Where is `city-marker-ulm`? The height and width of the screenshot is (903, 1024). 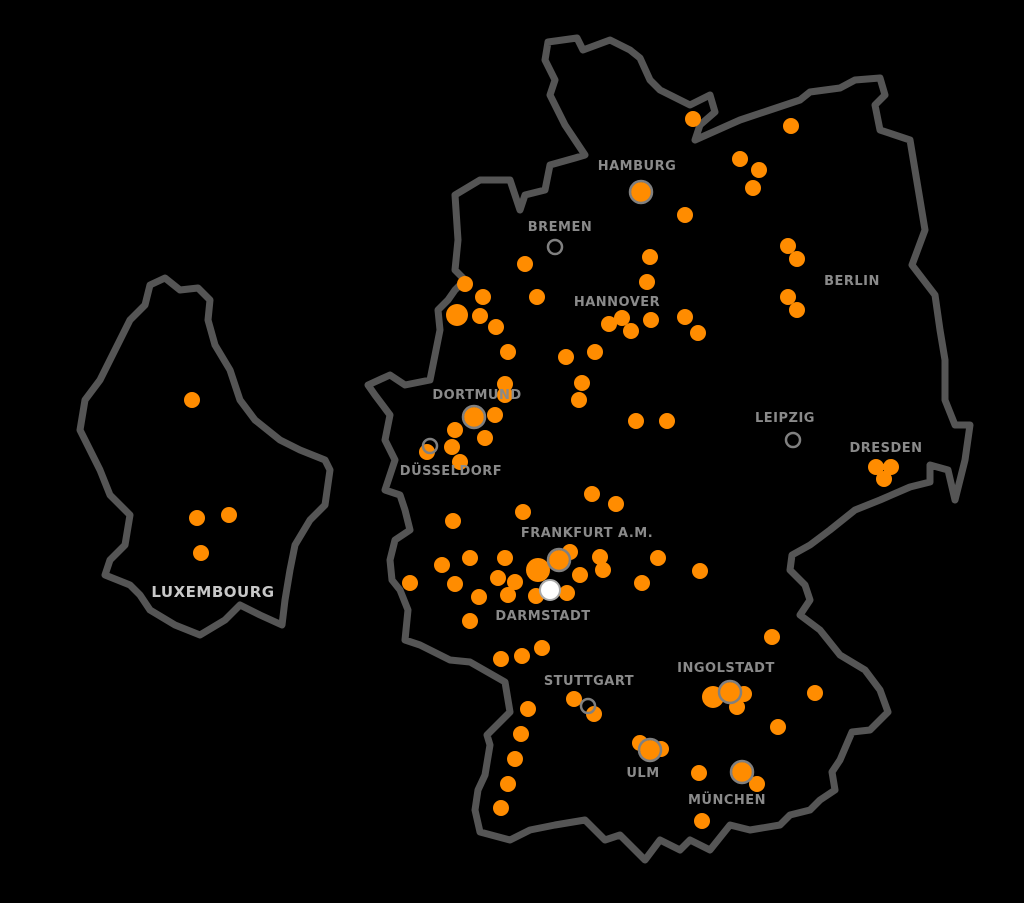
city-marker-ulm is located at coordinates (650, 750).